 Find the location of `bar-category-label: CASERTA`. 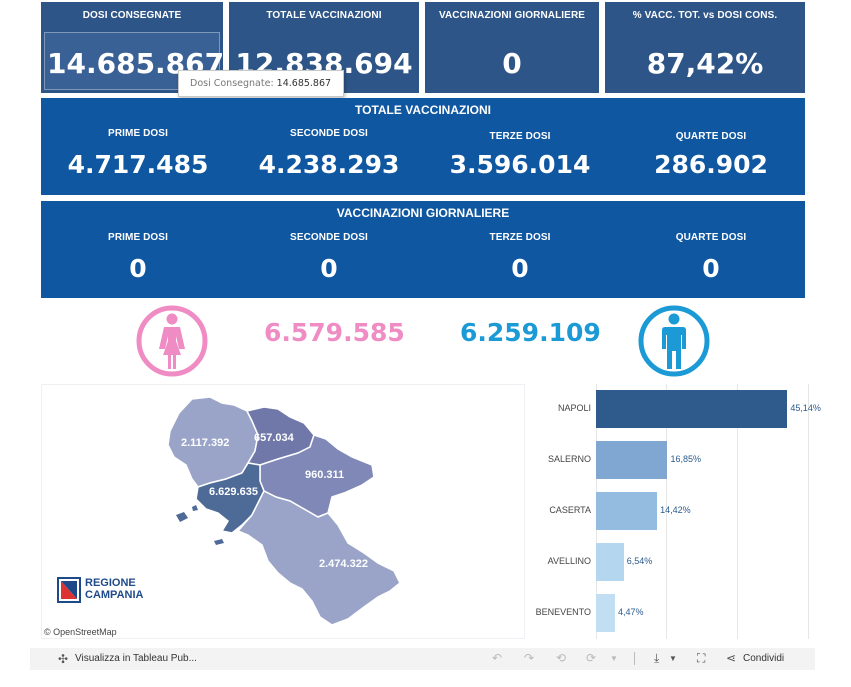

bar-category-label: CASERTA is located at coordinates (570, 510).